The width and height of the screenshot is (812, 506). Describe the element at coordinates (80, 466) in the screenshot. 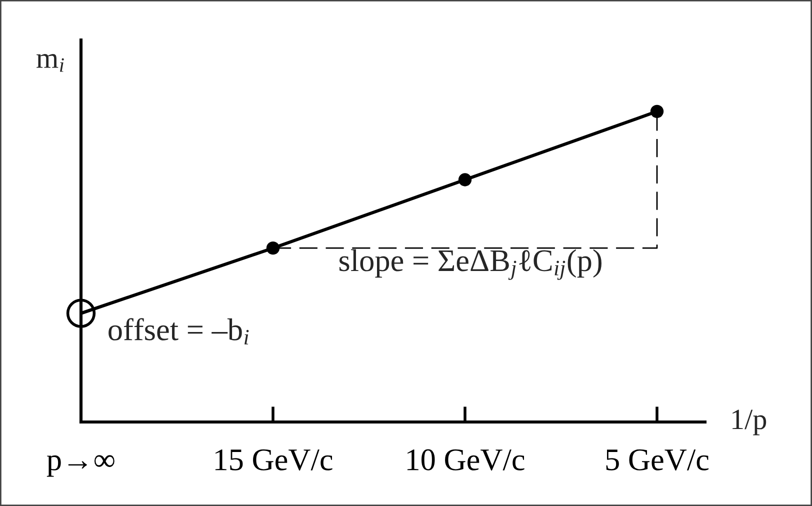

I see `x-tick-label: p→∞` at that location.